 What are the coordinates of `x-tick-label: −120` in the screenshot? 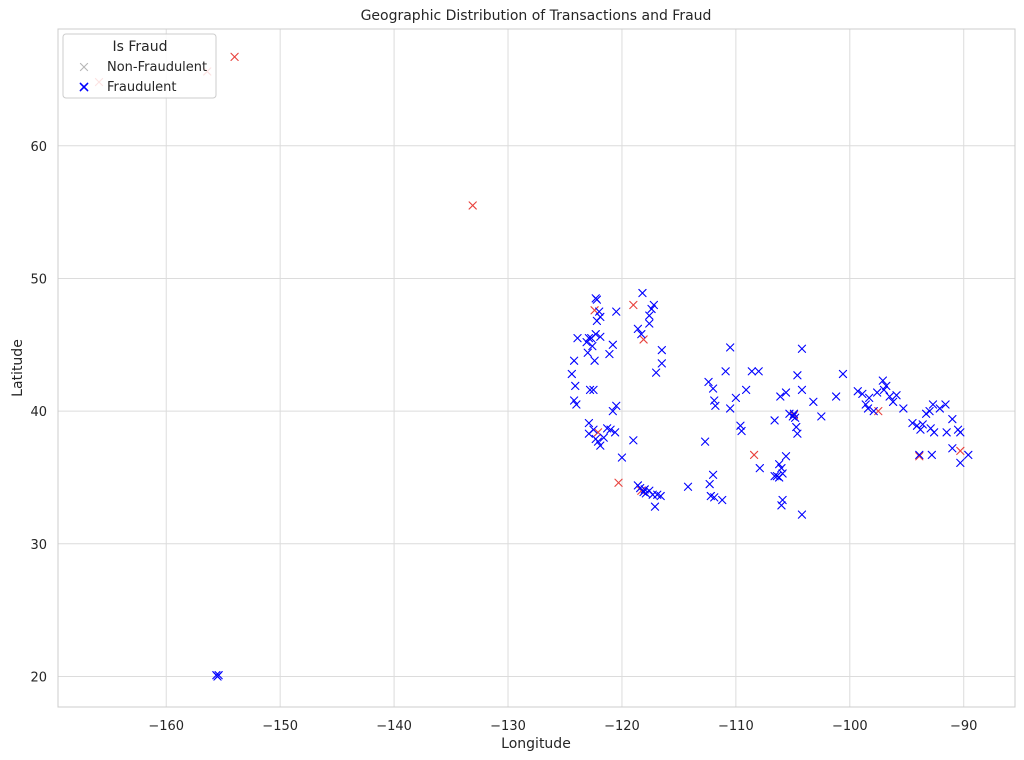 It's located at (622, 726).